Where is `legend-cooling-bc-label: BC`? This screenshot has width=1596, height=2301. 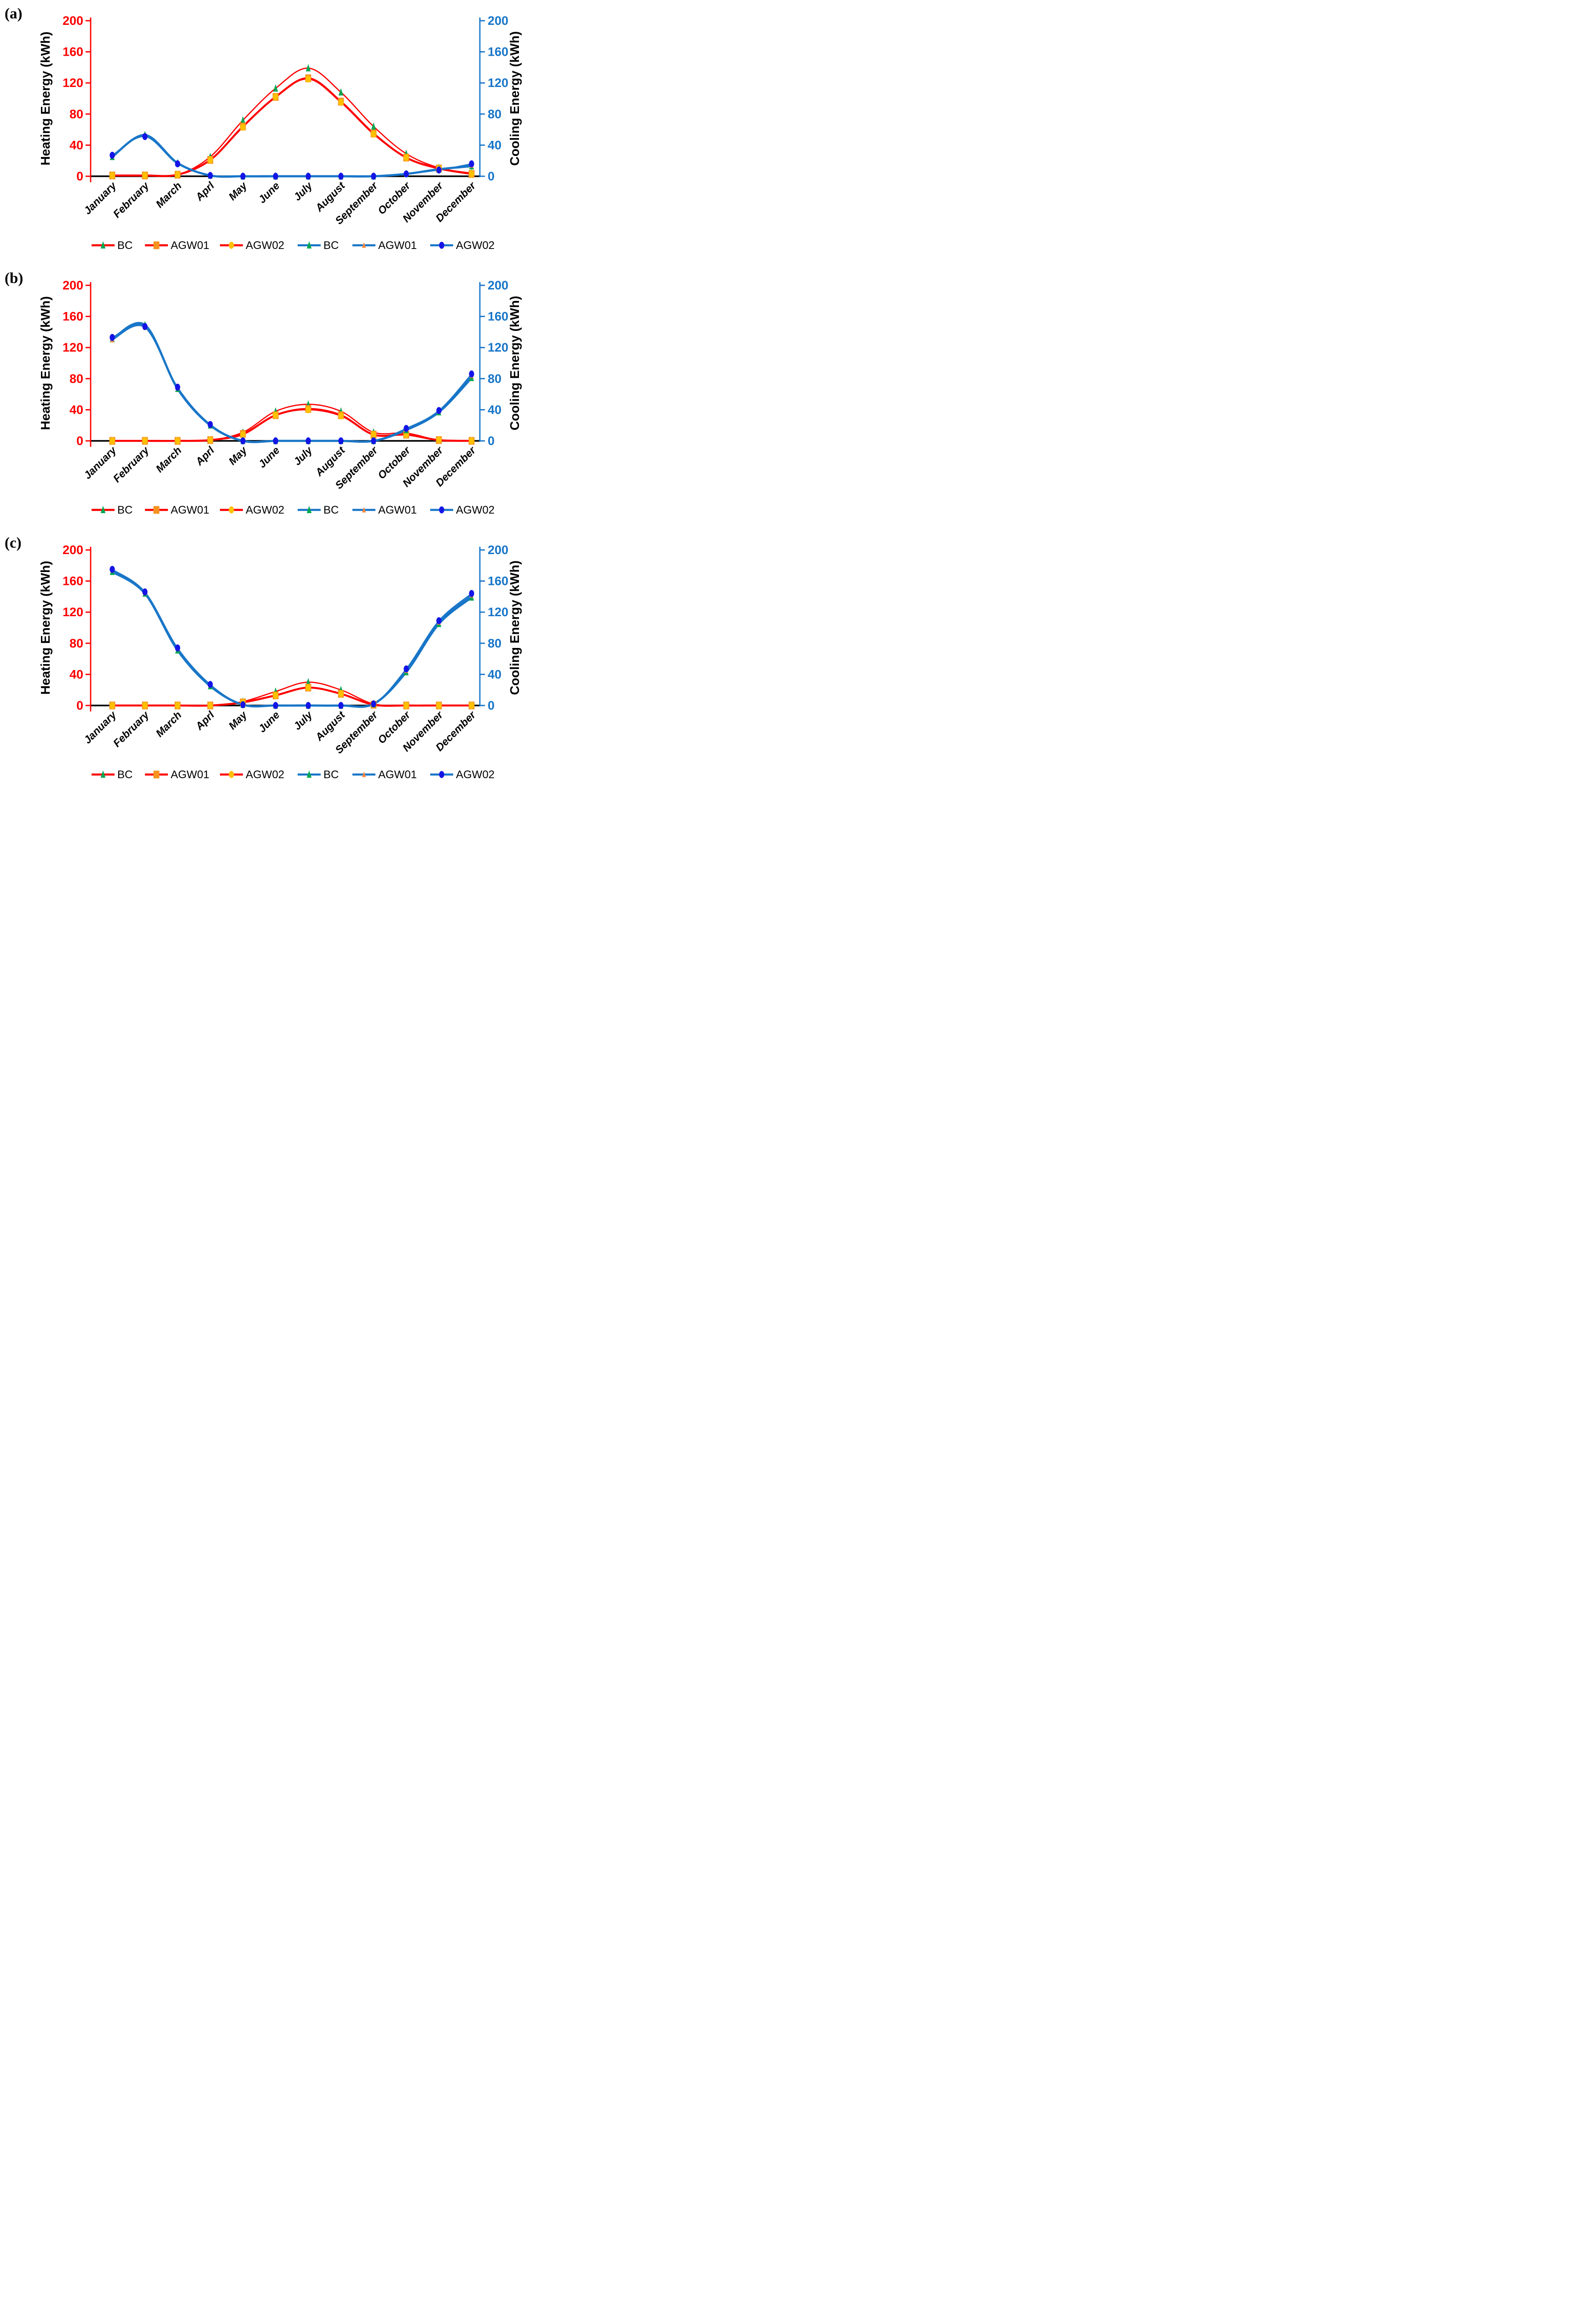
legend-cooling-bc-label: BC is located at coordinates (331, 510).